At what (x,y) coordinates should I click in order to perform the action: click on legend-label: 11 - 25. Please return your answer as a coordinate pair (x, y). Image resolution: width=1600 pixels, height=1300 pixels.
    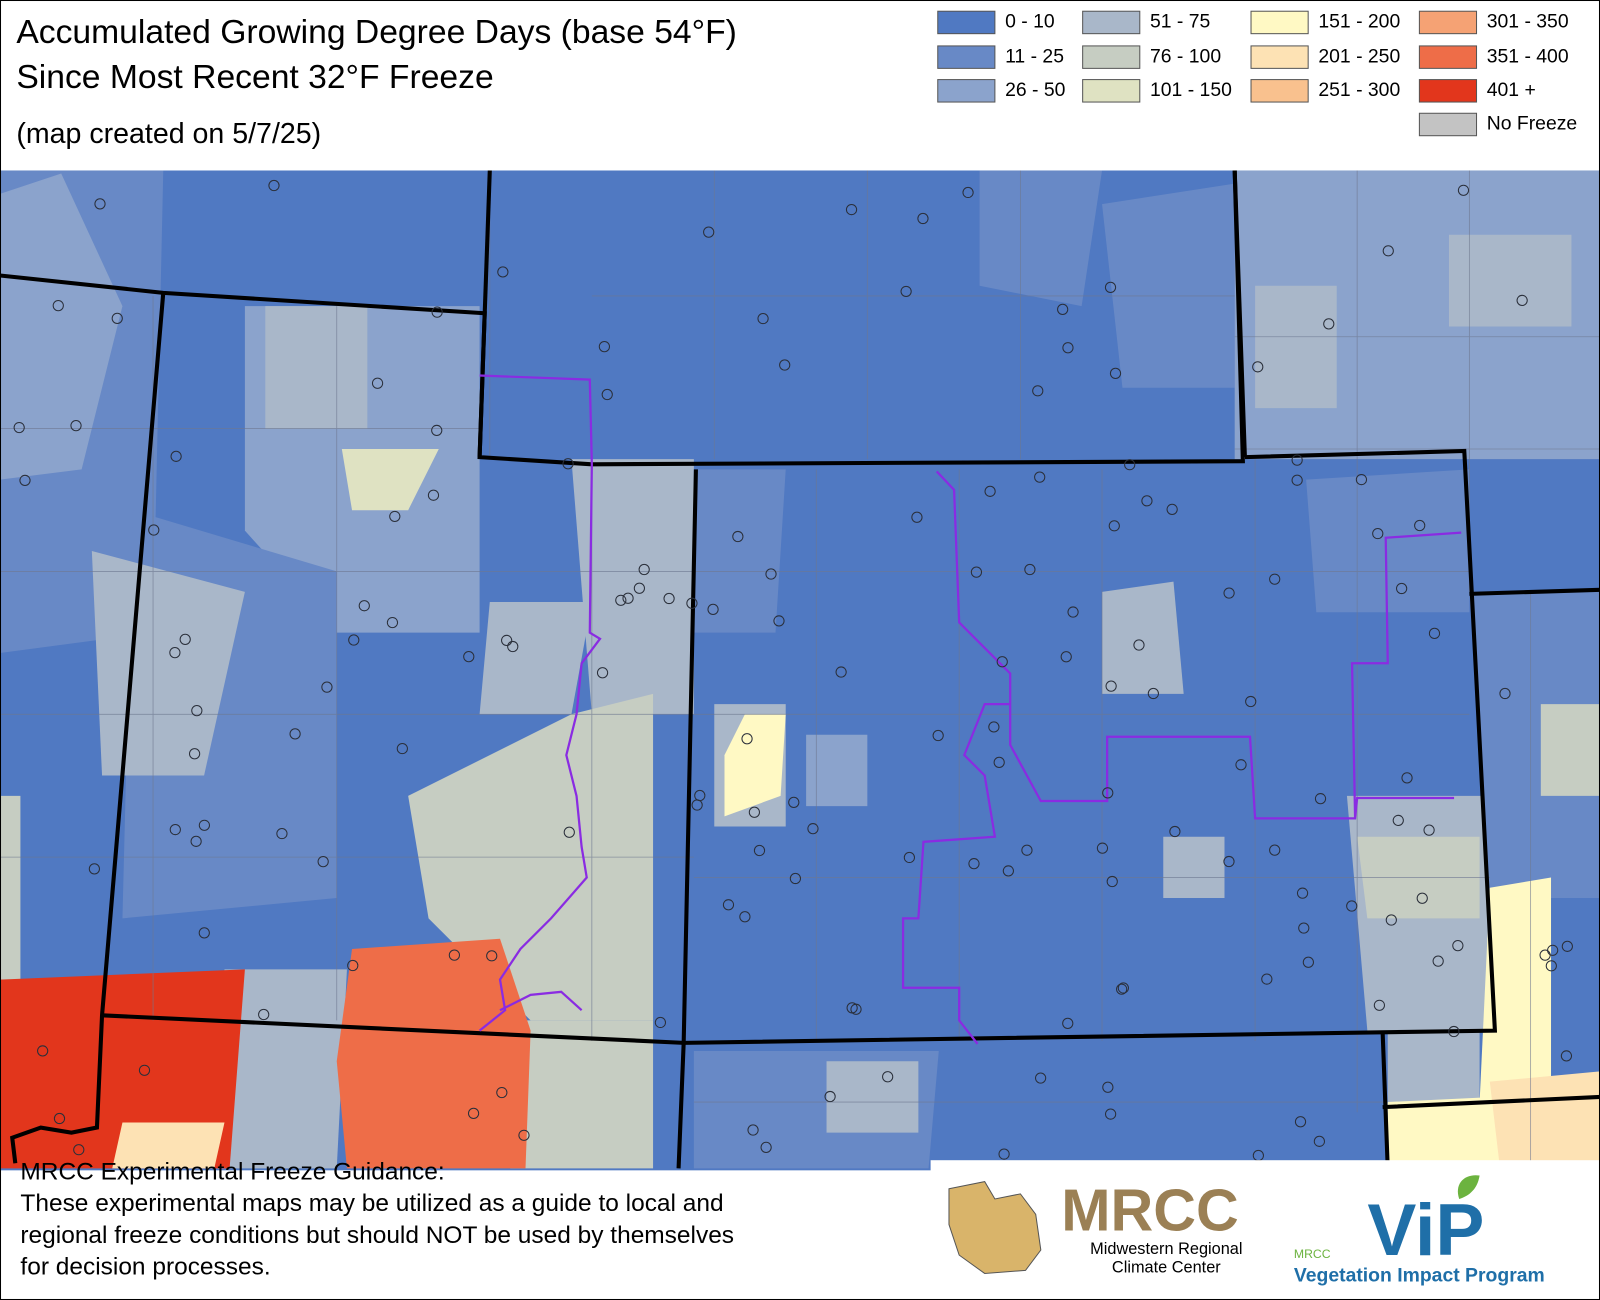
    Looking at the image, I should click on (1034, 56).